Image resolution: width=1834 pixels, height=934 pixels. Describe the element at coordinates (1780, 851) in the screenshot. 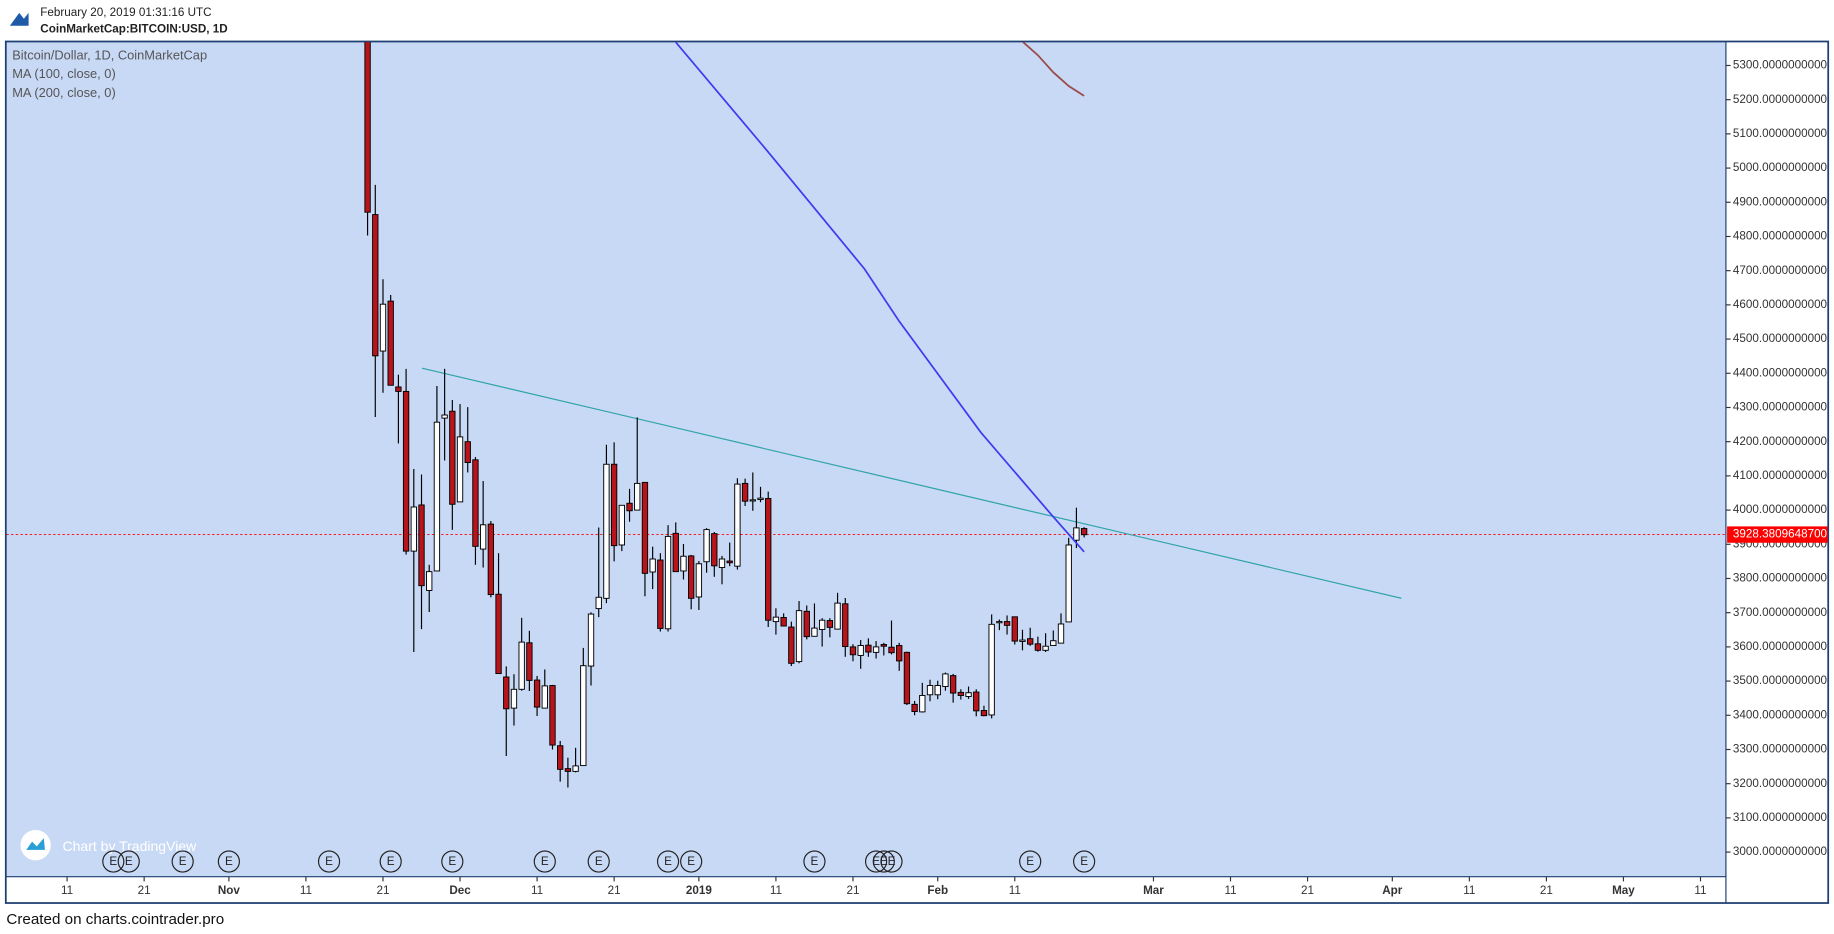

I see `y-tick-label: 3000.0000000000` at that location.